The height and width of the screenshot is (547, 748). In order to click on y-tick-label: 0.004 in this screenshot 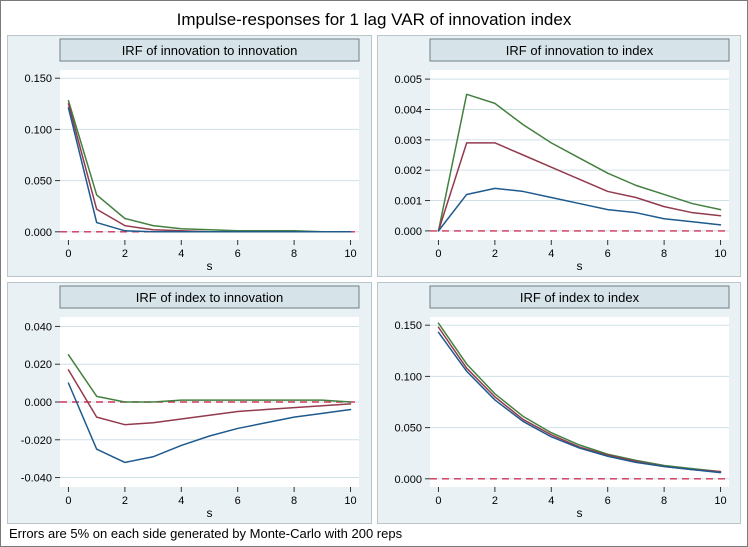, I will do `click(408, 110)`.